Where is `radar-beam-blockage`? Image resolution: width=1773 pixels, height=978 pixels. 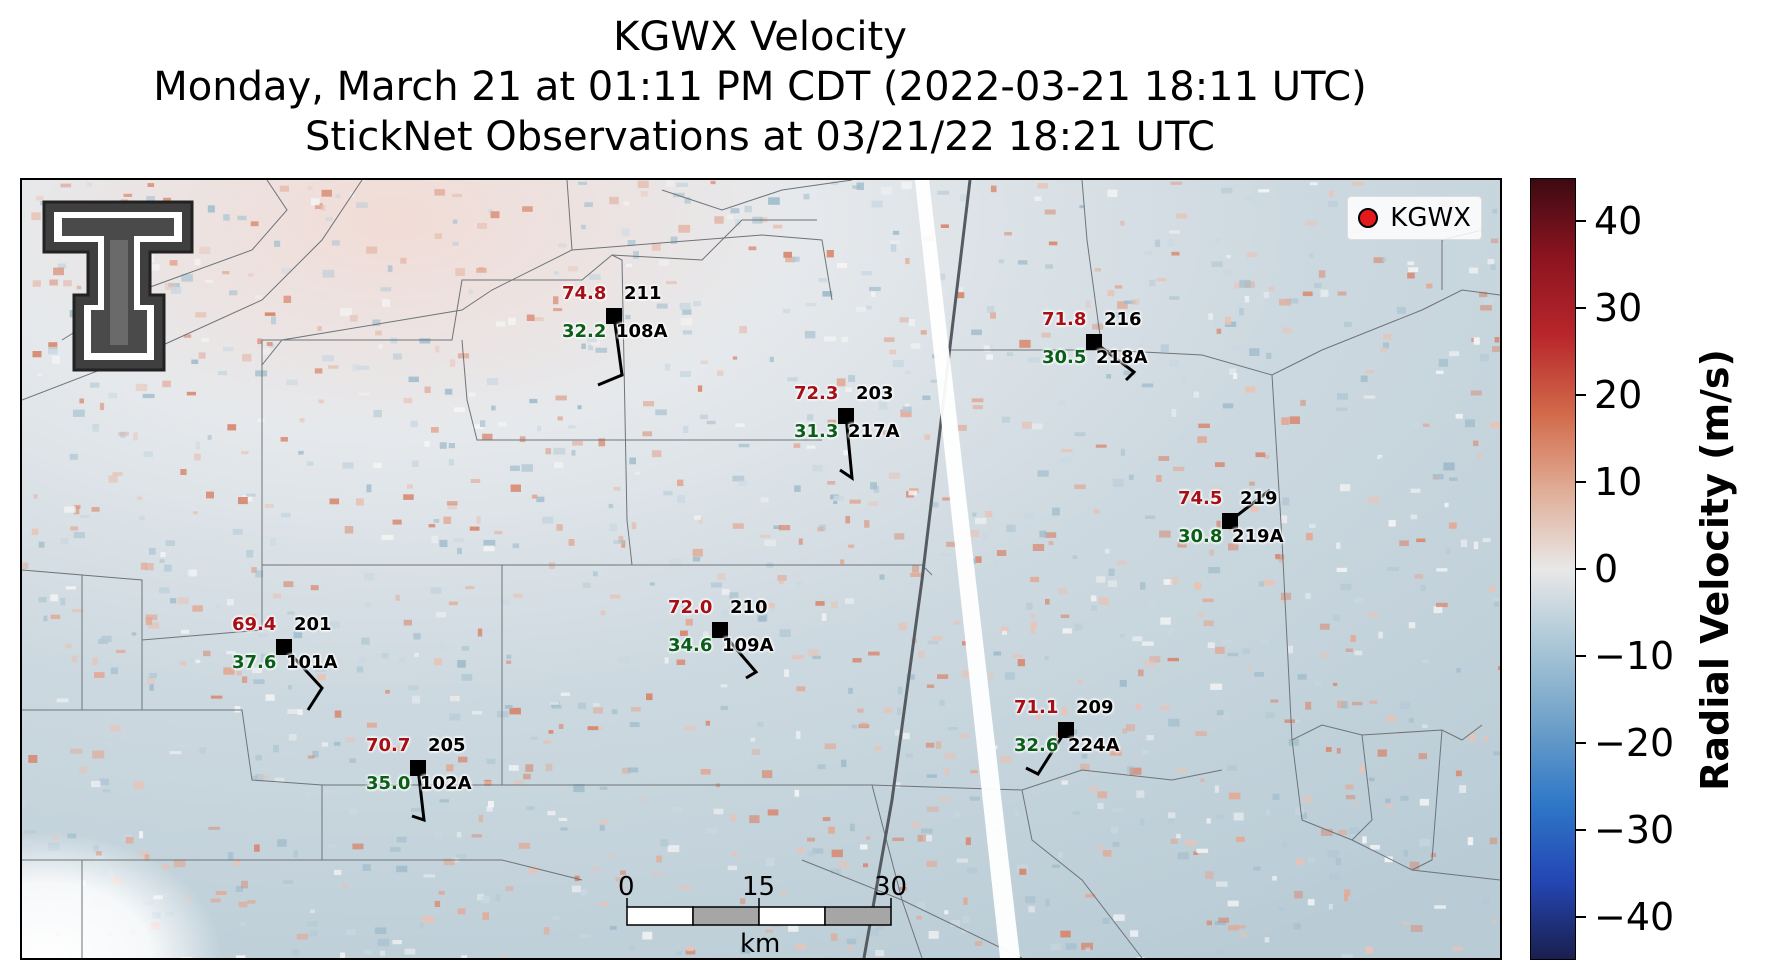 radar-beam-blockage is located at coordinates (967, 569).